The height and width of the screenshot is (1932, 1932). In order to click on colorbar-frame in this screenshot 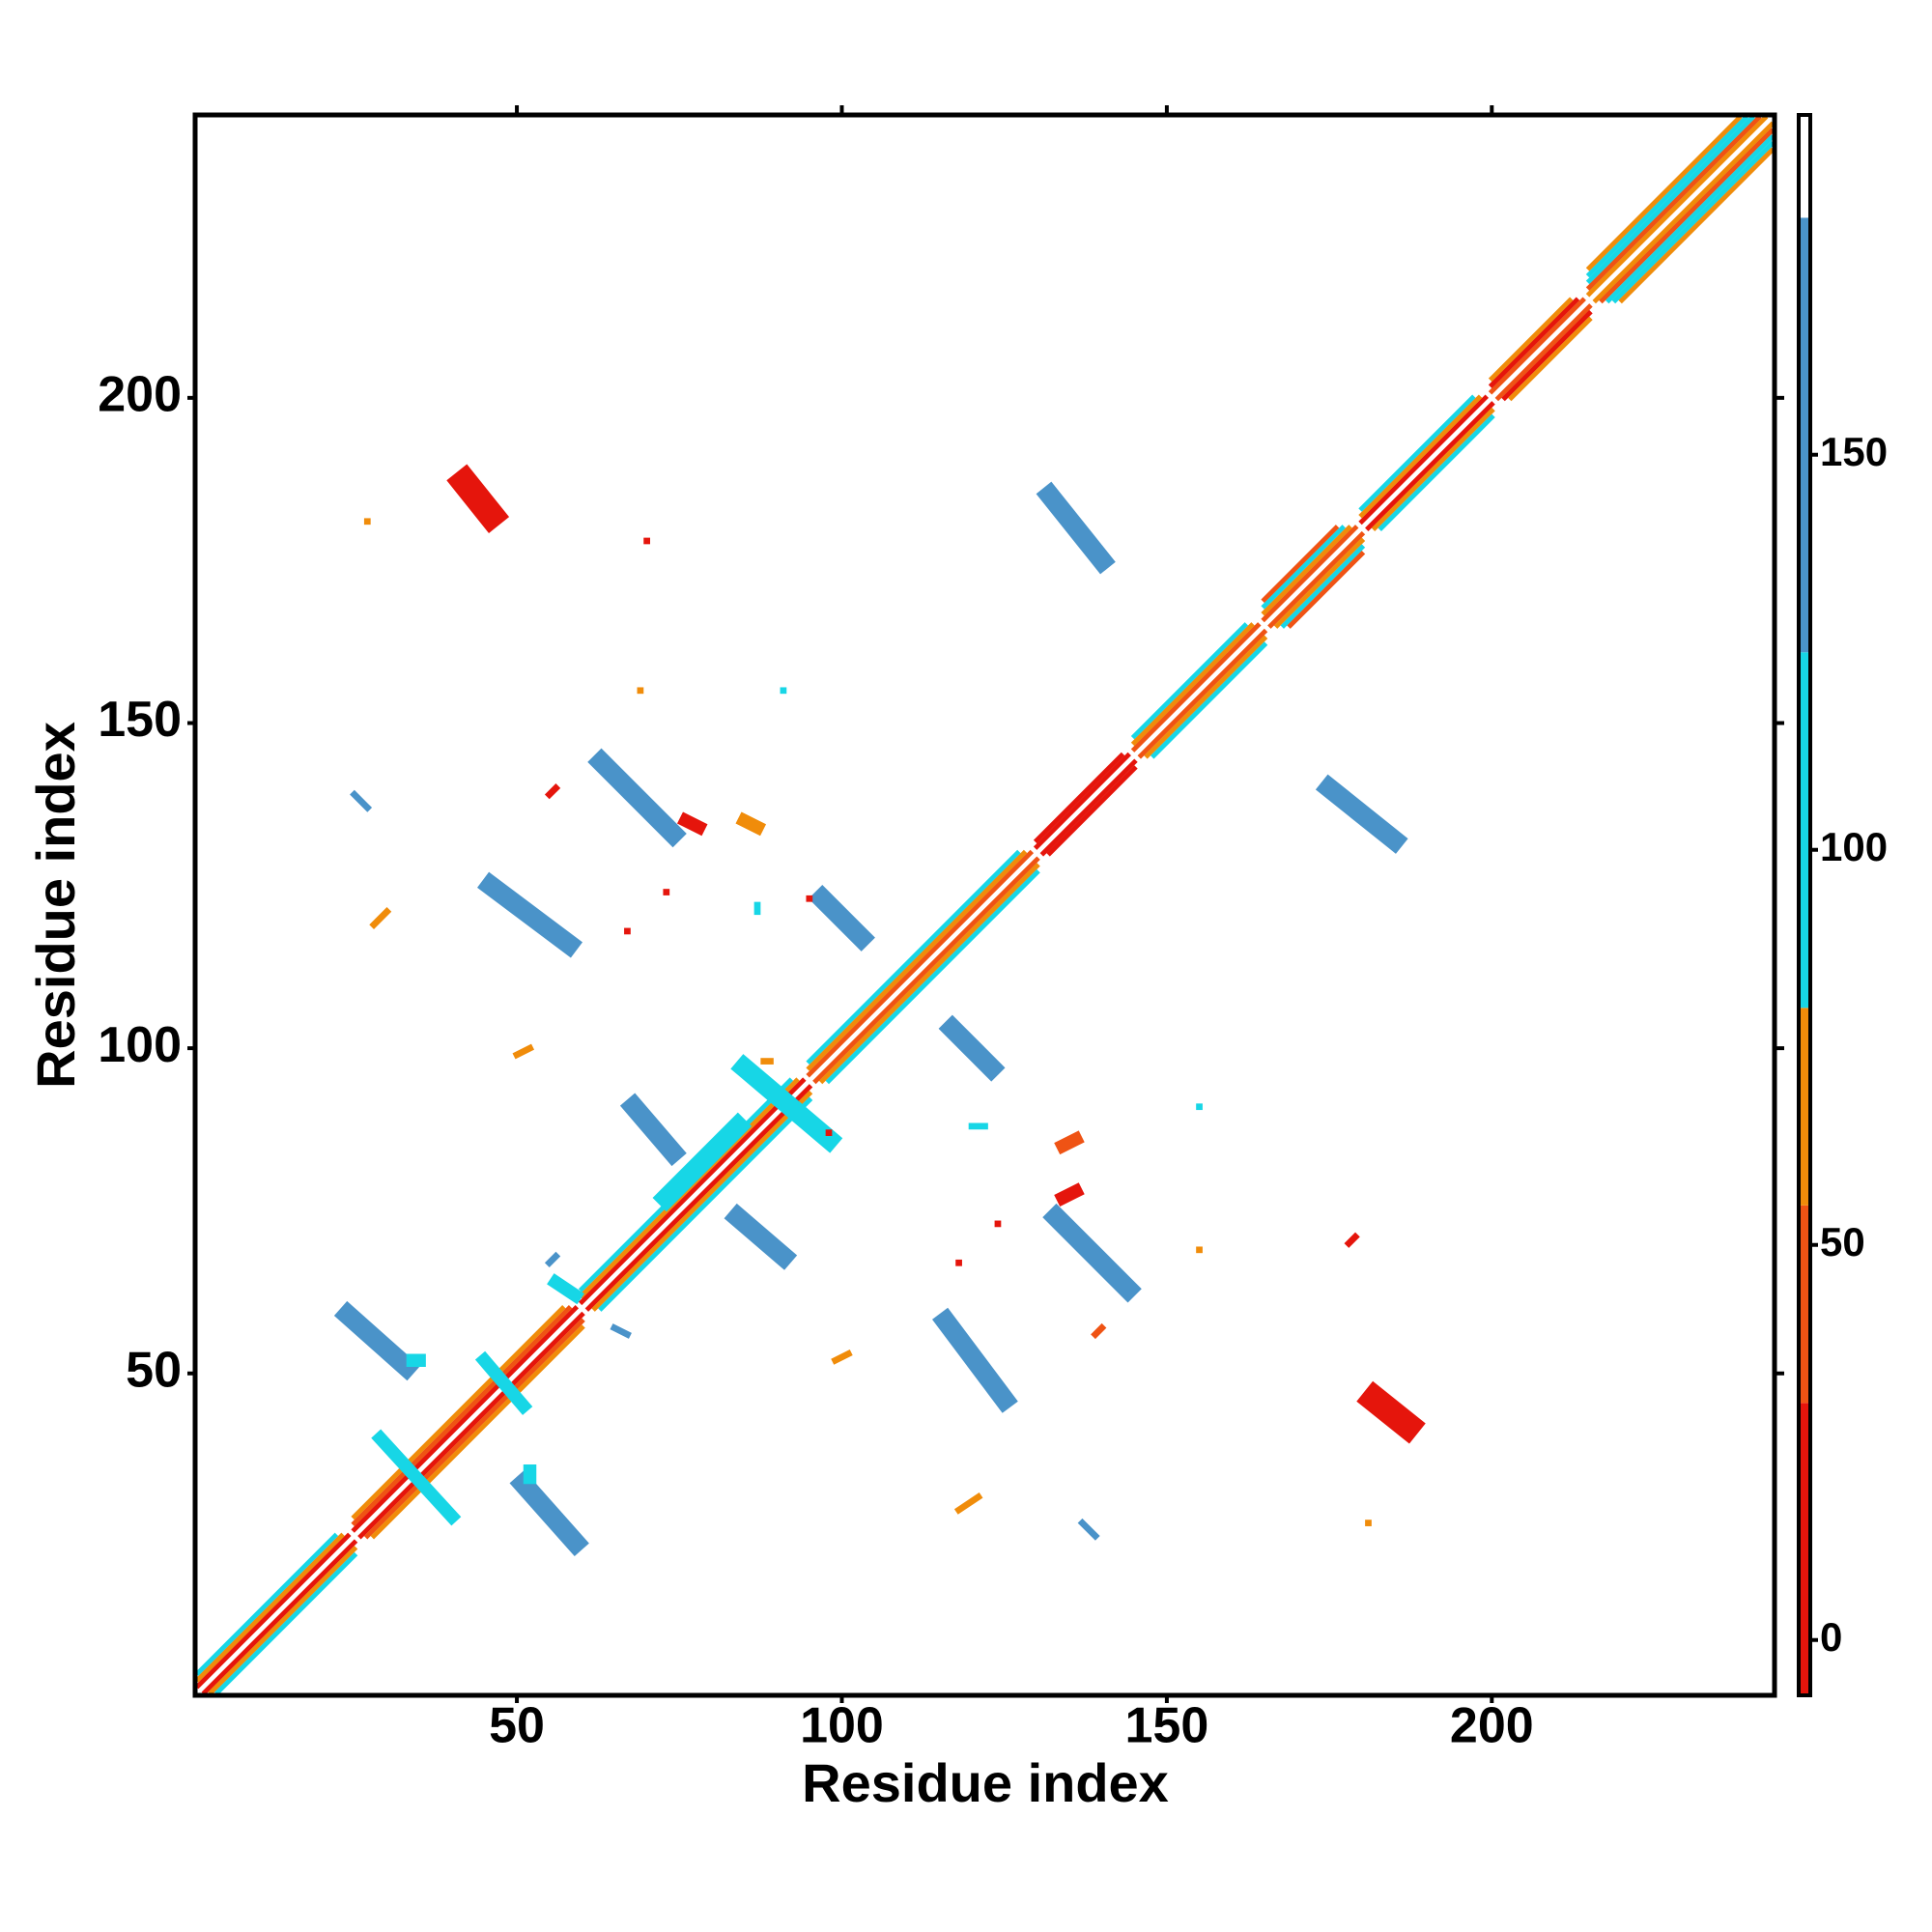, I will do `click(1804, 905)`.